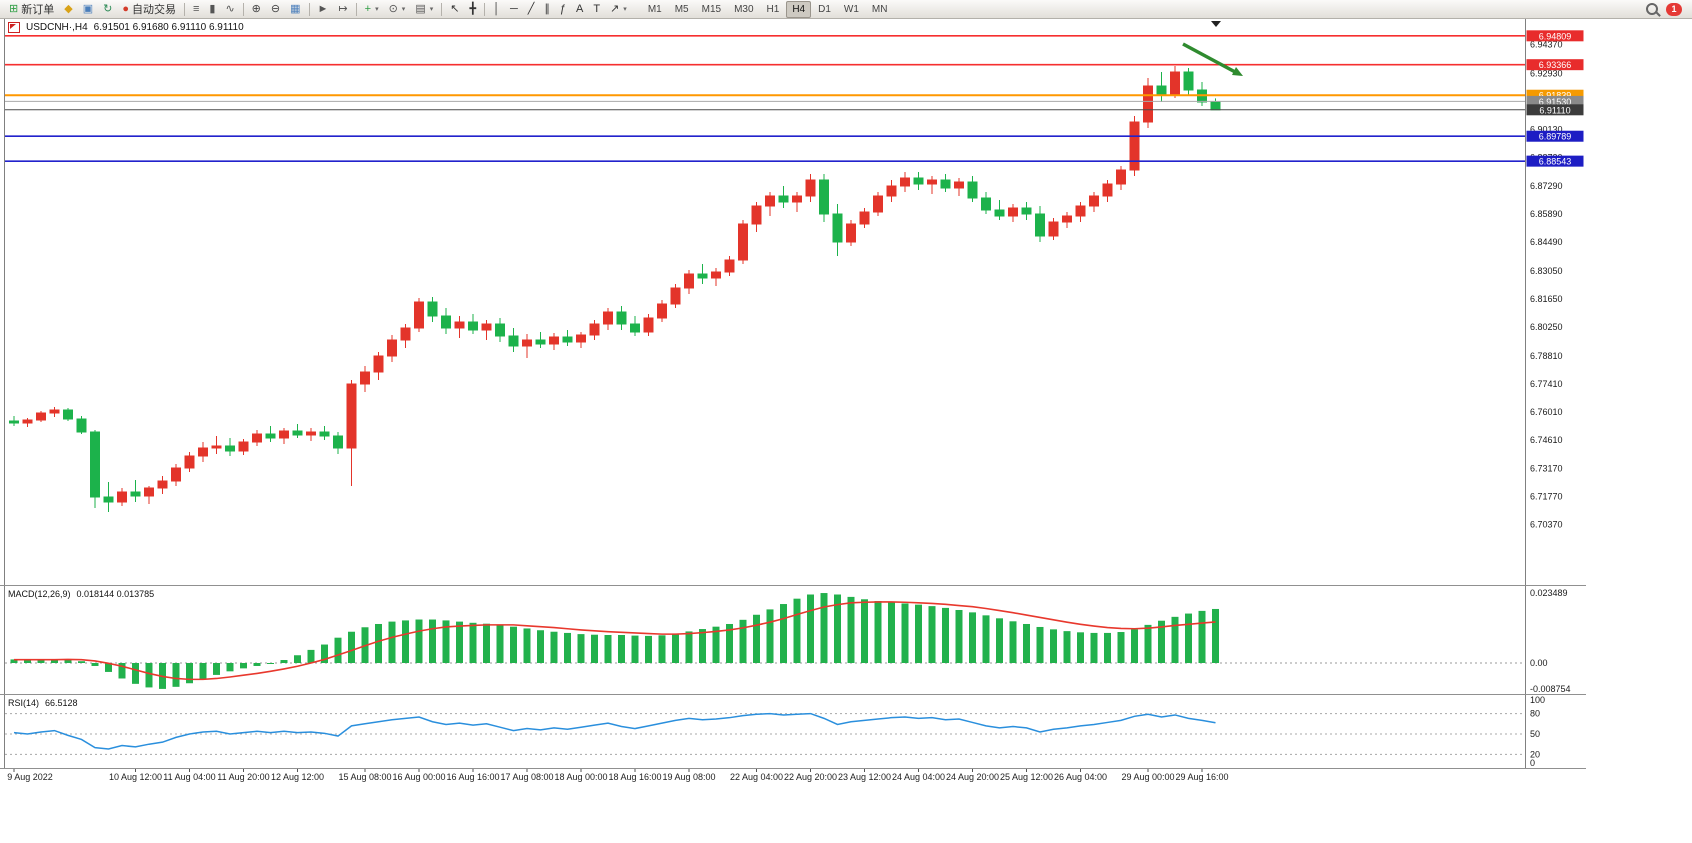  Describe the element at coordinates (563, 9) in the screenshot. I see `fibonacci-button: ƒ` at that location.